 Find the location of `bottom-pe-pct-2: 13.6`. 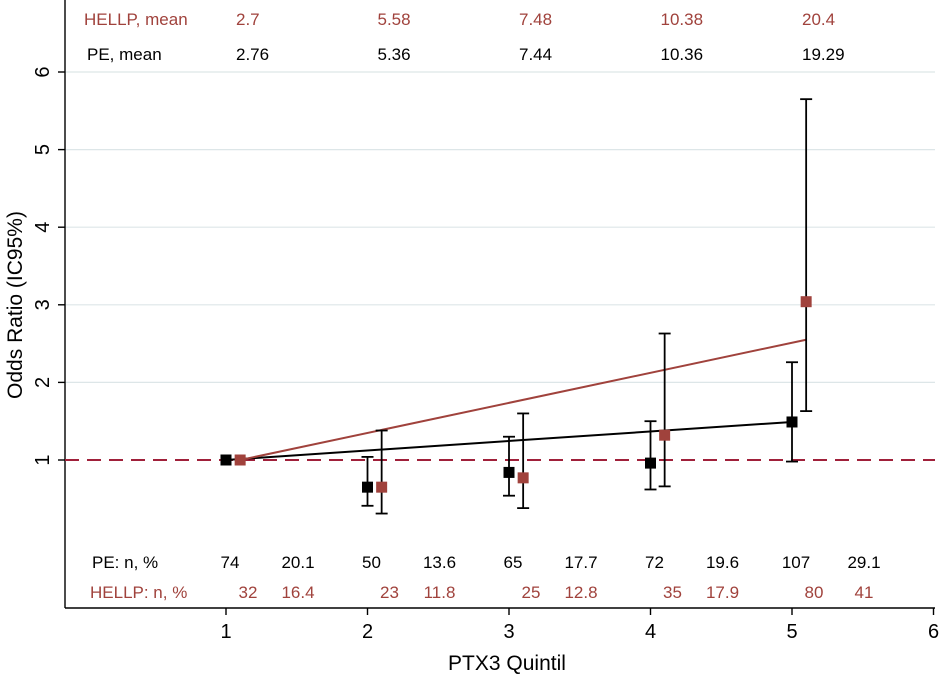

bottom-pe-pct-2: 13.6 is located at coordinates (439, 562).